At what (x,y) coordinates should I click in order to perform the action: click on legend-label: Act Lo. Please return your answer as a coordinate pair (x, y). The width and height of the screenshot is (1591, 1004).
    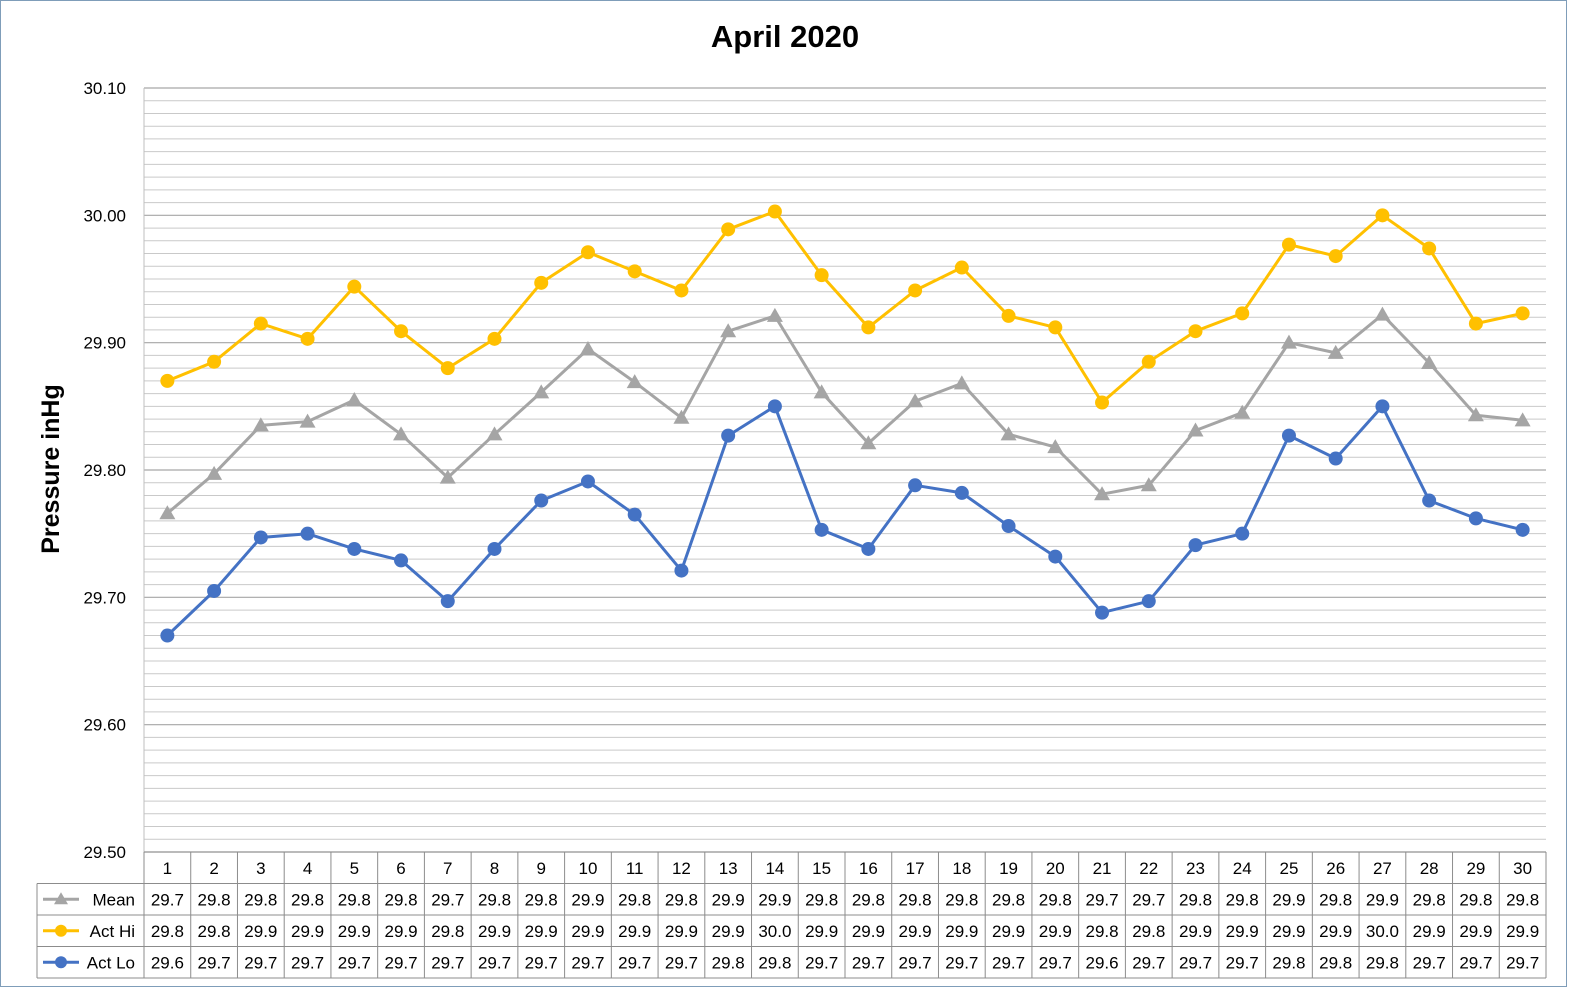
    Looking at the image, I should click on (111, 962).